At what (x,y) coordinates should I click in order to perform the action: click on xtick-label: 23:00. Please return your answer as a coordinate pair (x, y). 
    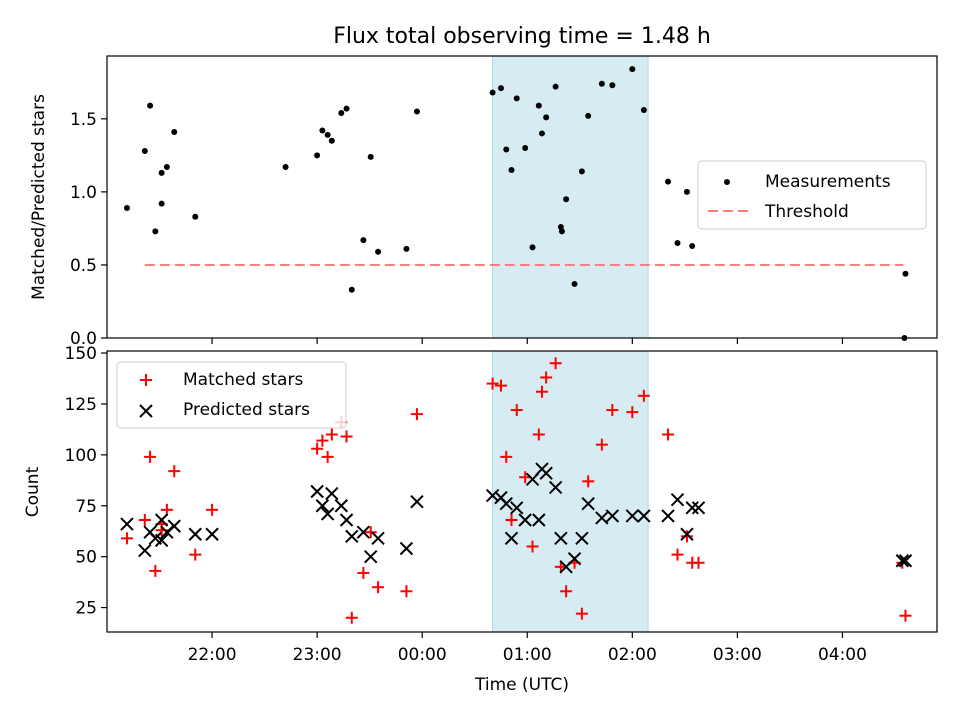
    Looking at the image, I should click on (317, 655).